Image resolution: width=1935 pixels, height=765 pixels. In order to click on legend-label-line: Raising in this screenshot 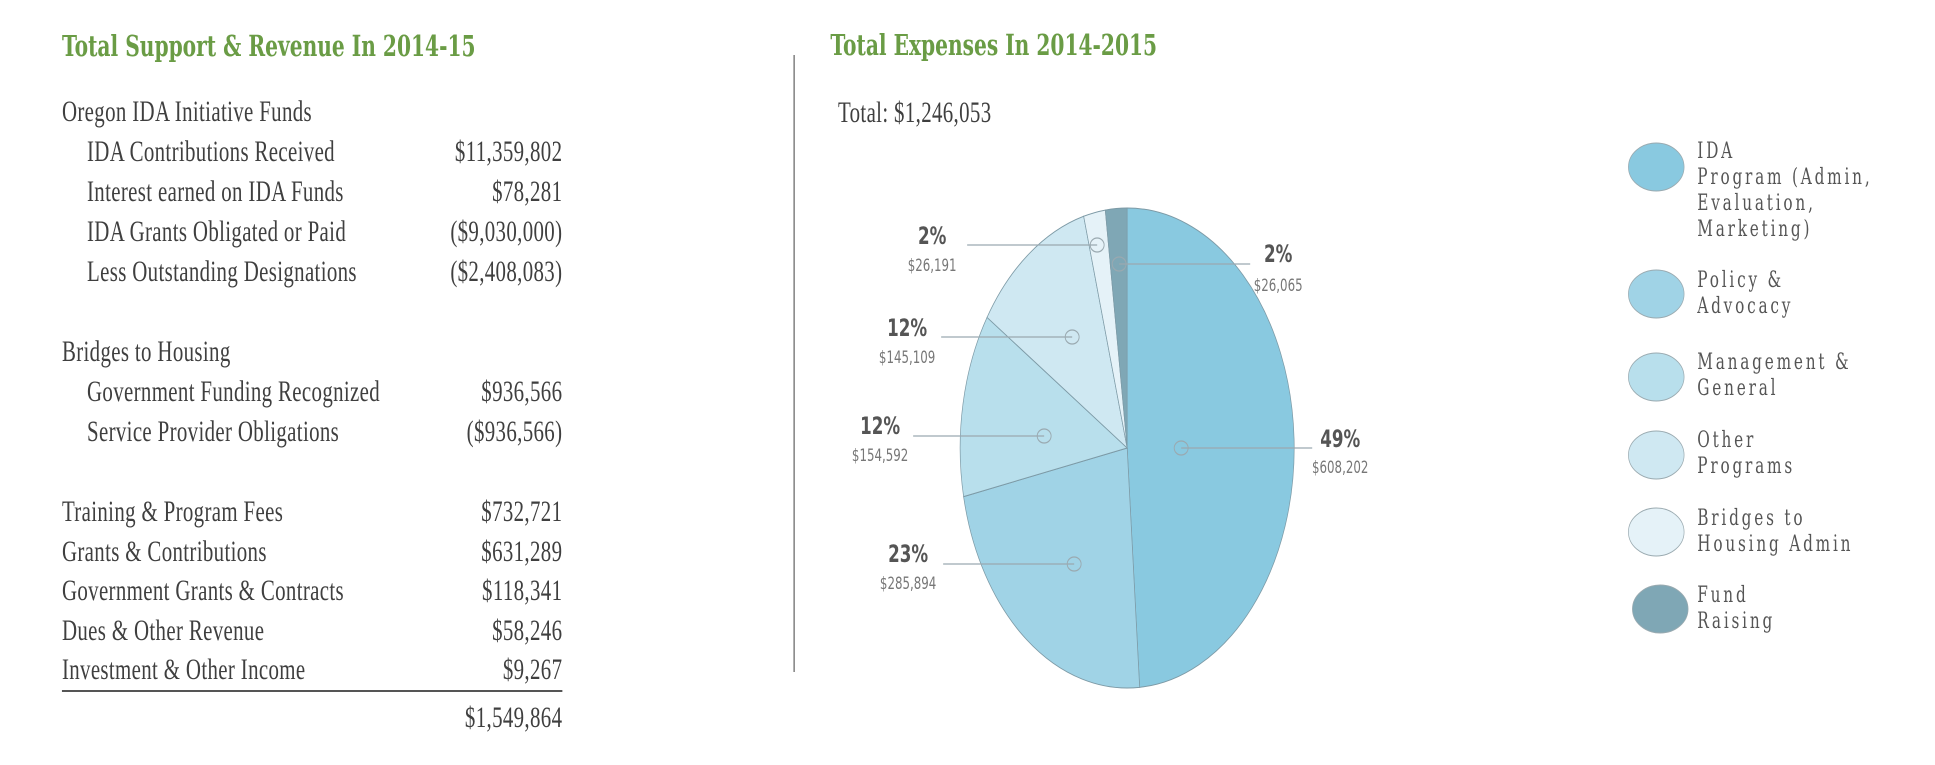, I will do `click(1736, 621)`.